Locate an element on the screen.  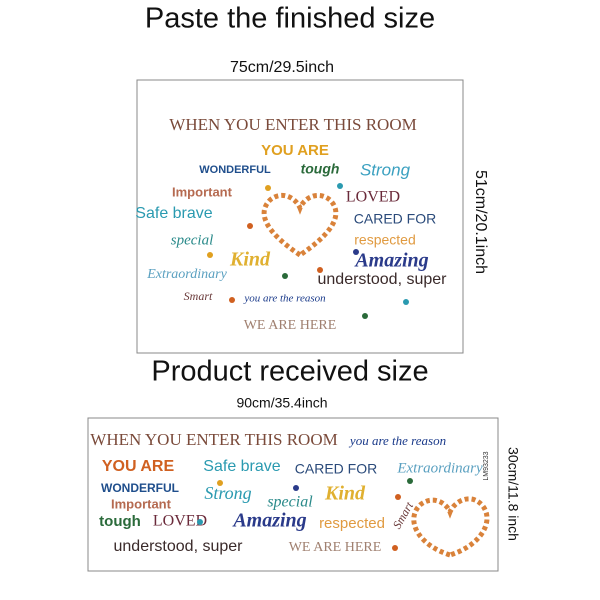
product-code: LM93233 is located at coordinates (486, 465).